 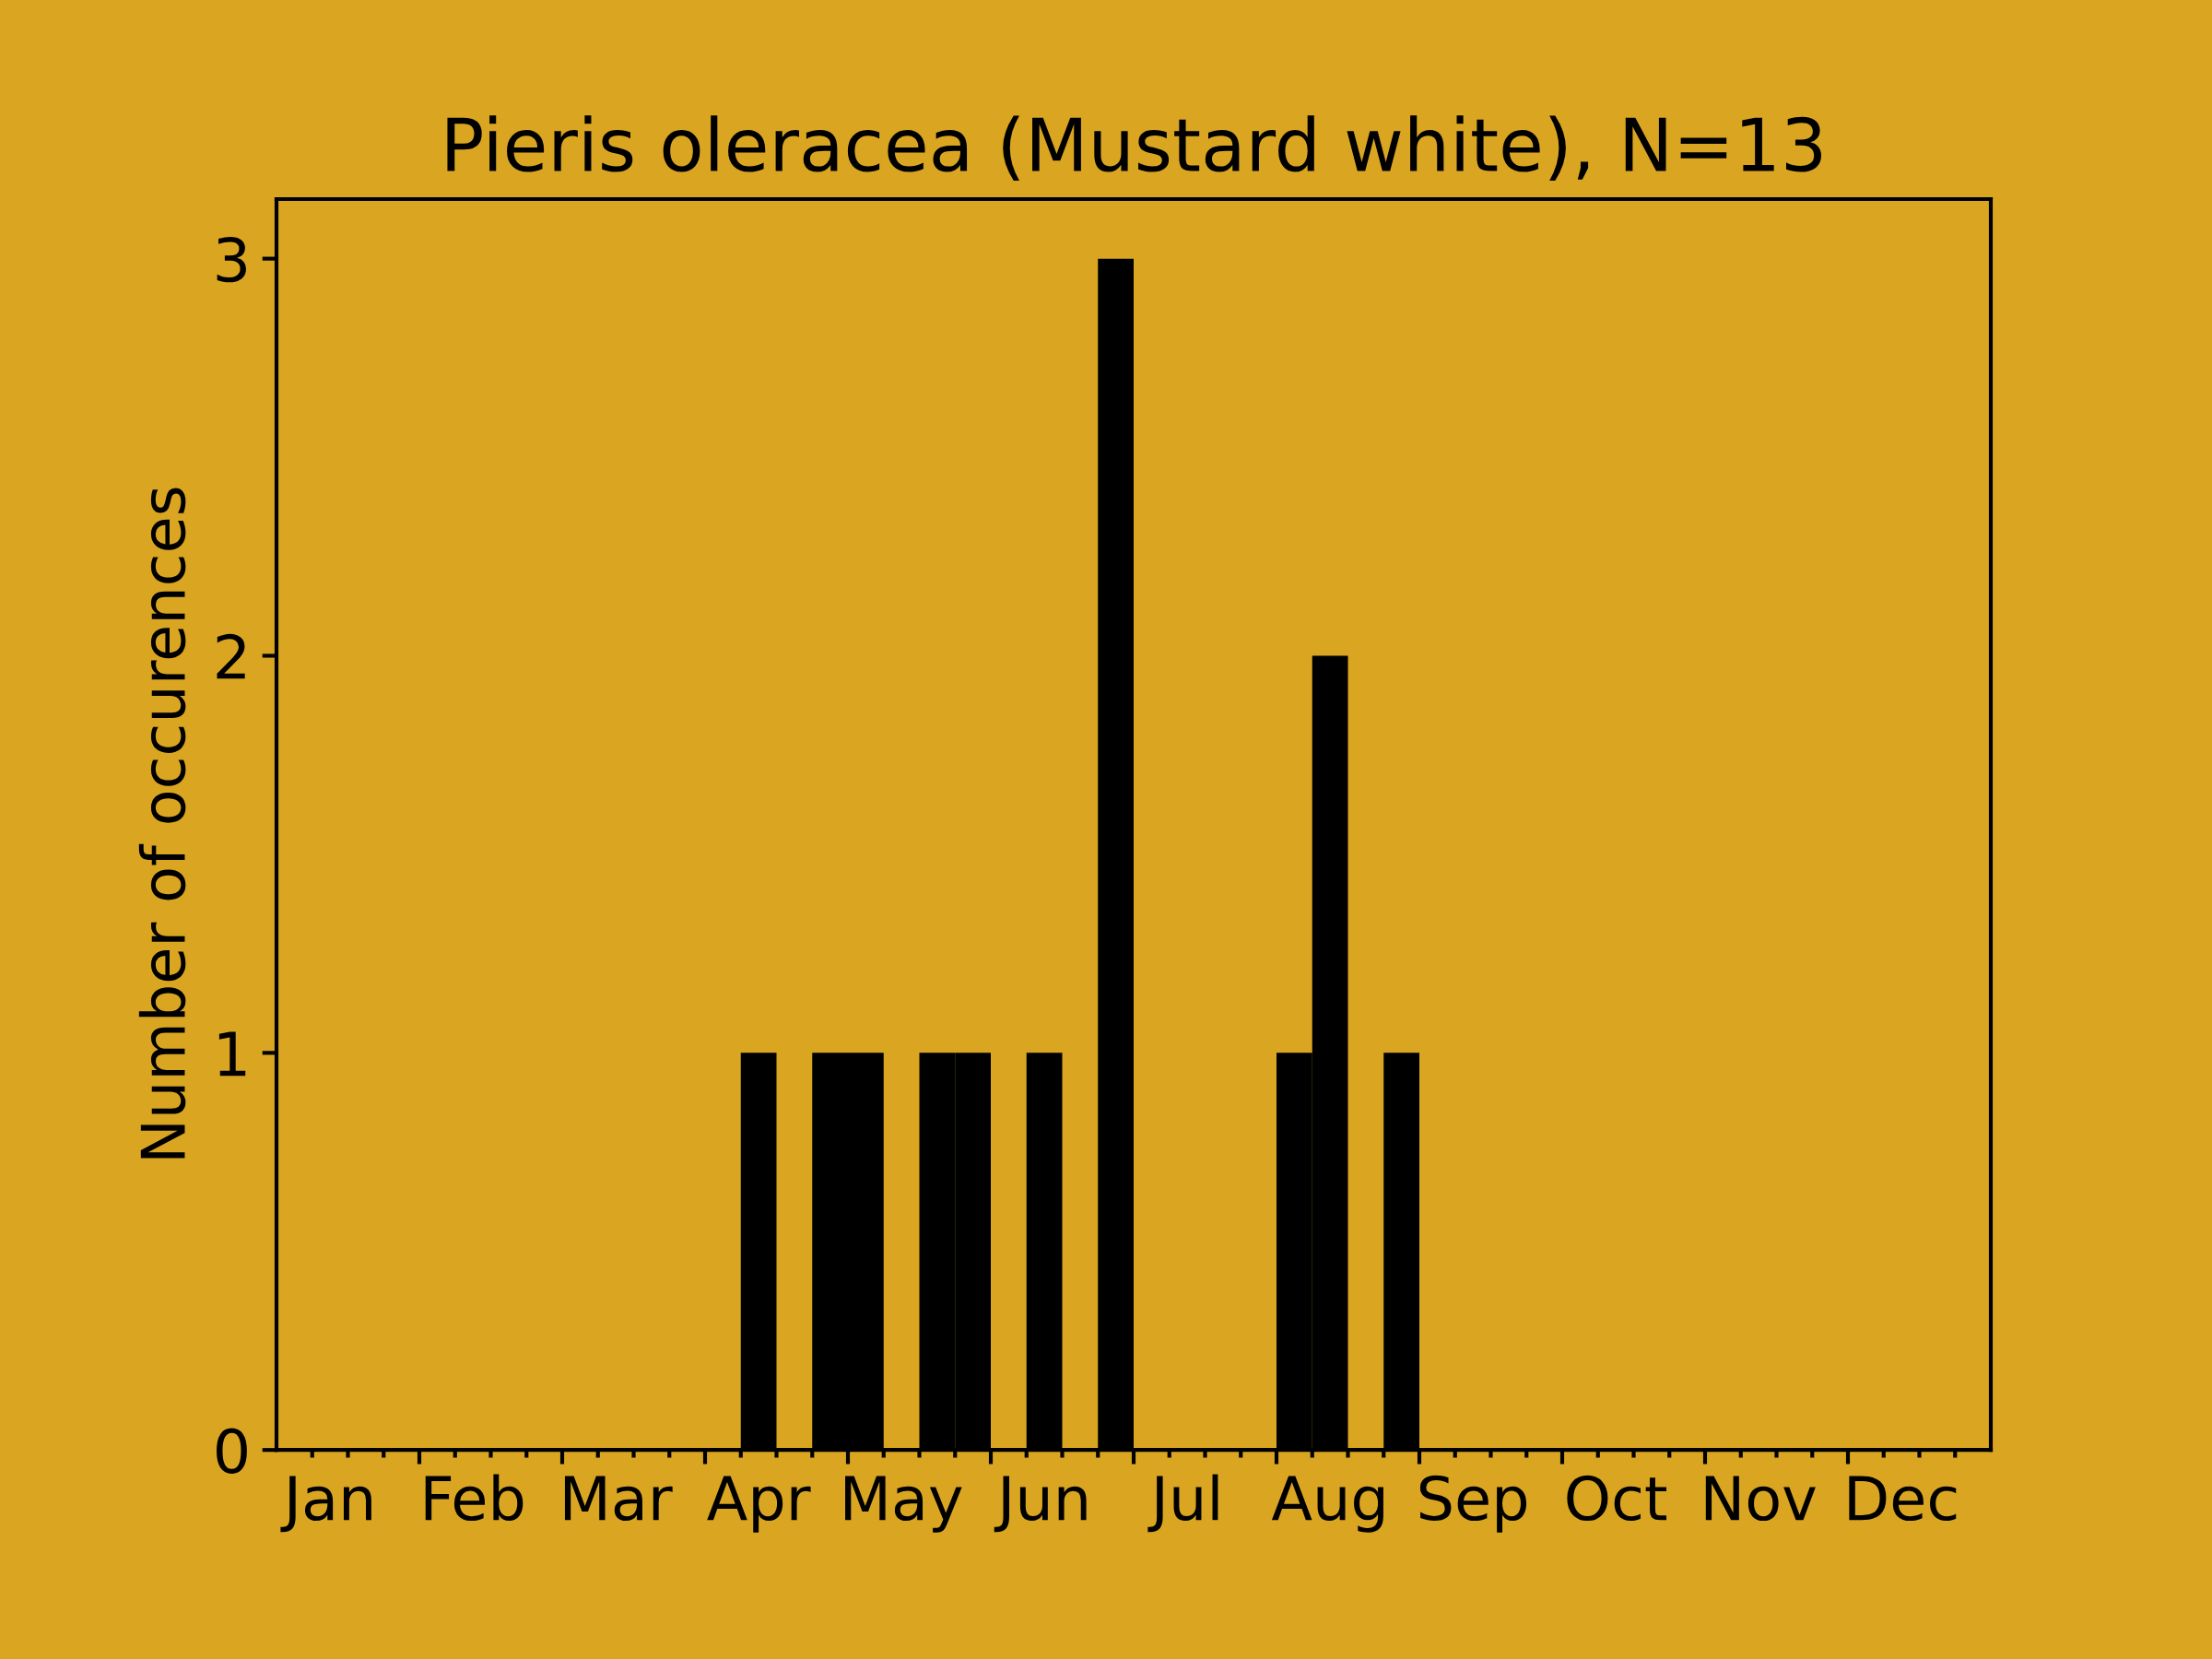 I want to click on x-tick-label: Jan, so click(x=325, y=1504).